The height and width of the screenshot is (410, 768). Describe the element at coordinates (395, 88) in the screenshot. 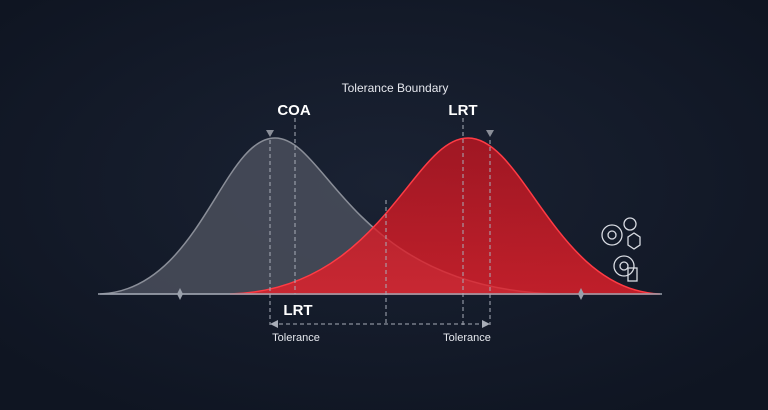

I see `title: Tolerance Boundary` at that location.